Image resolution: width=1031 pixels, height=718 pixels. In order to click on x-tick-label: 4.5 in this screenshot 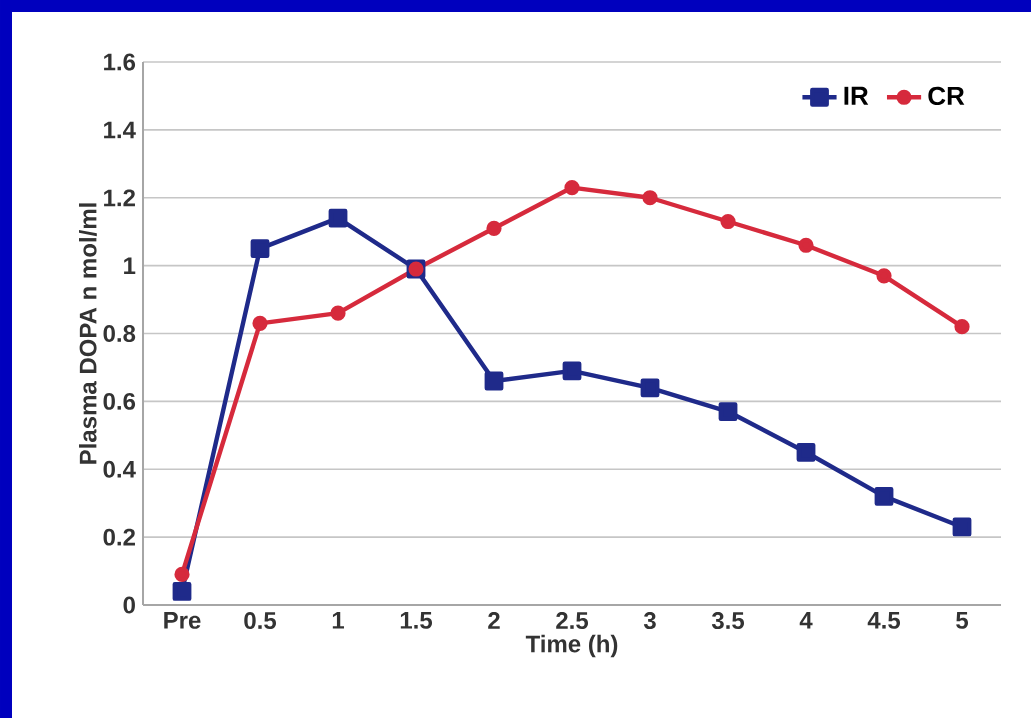, I will do `click(884, 620)`.